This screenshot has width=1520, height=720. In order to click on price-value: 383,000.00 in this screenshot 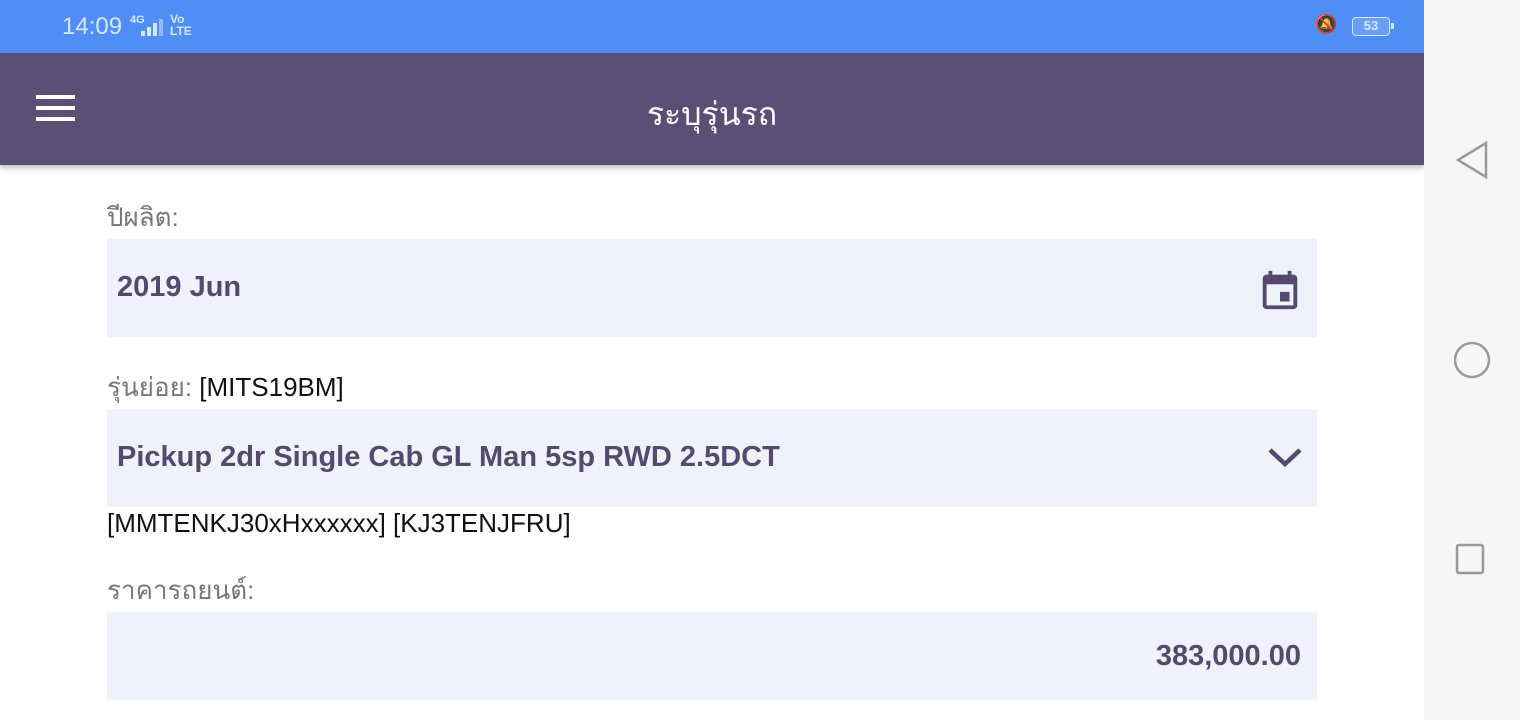, I will do `click(1228, 656)`.